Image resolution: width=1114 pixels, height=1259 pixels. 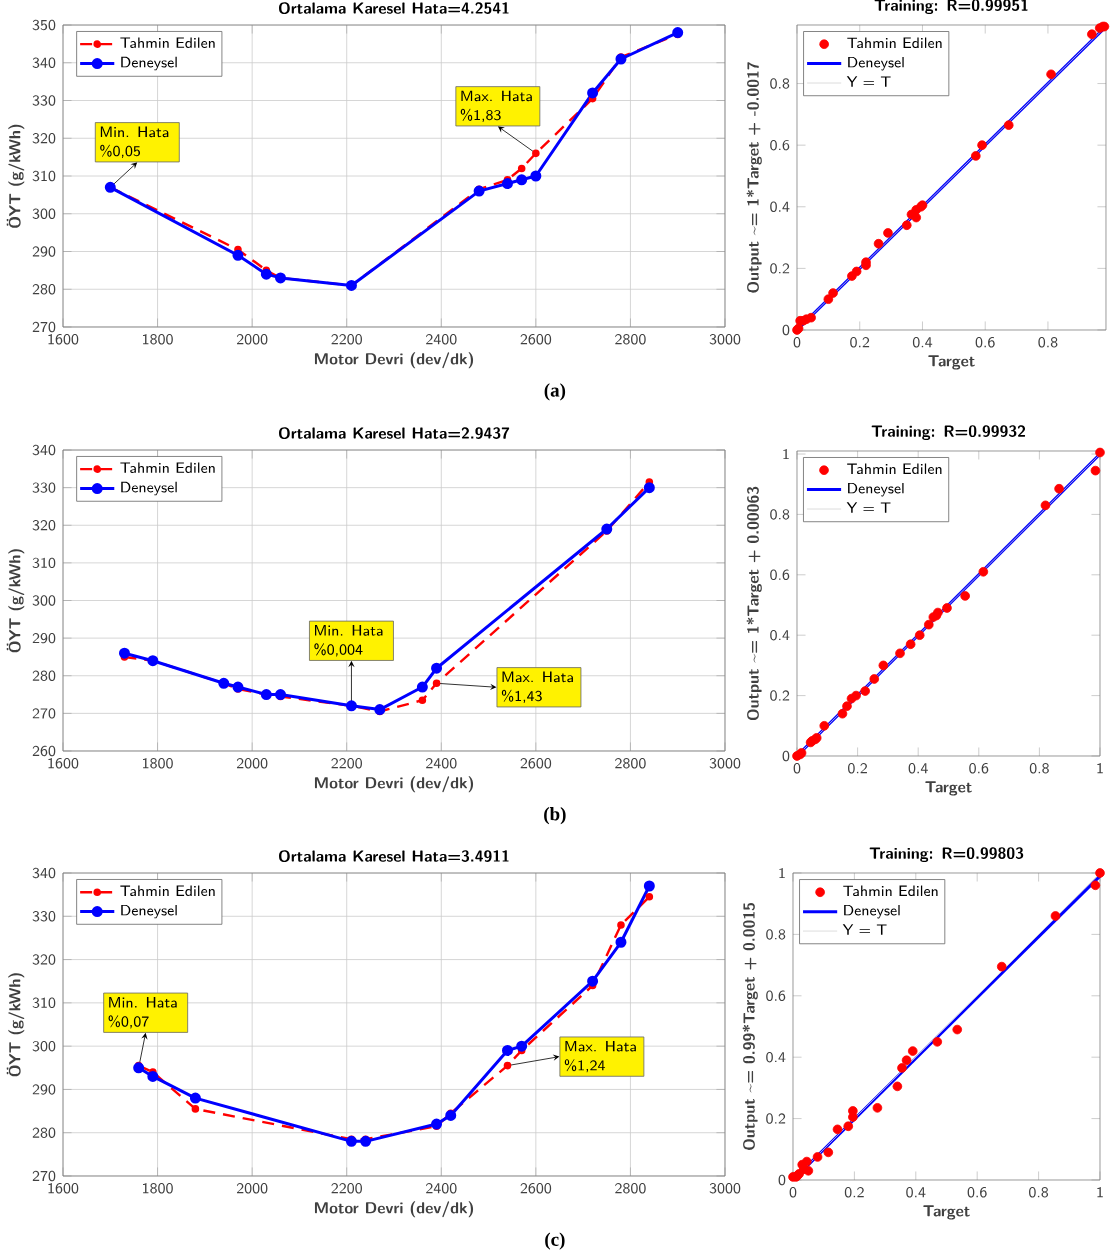 I want to click on x-tick-label: 2800, so click(x=630, y=763).